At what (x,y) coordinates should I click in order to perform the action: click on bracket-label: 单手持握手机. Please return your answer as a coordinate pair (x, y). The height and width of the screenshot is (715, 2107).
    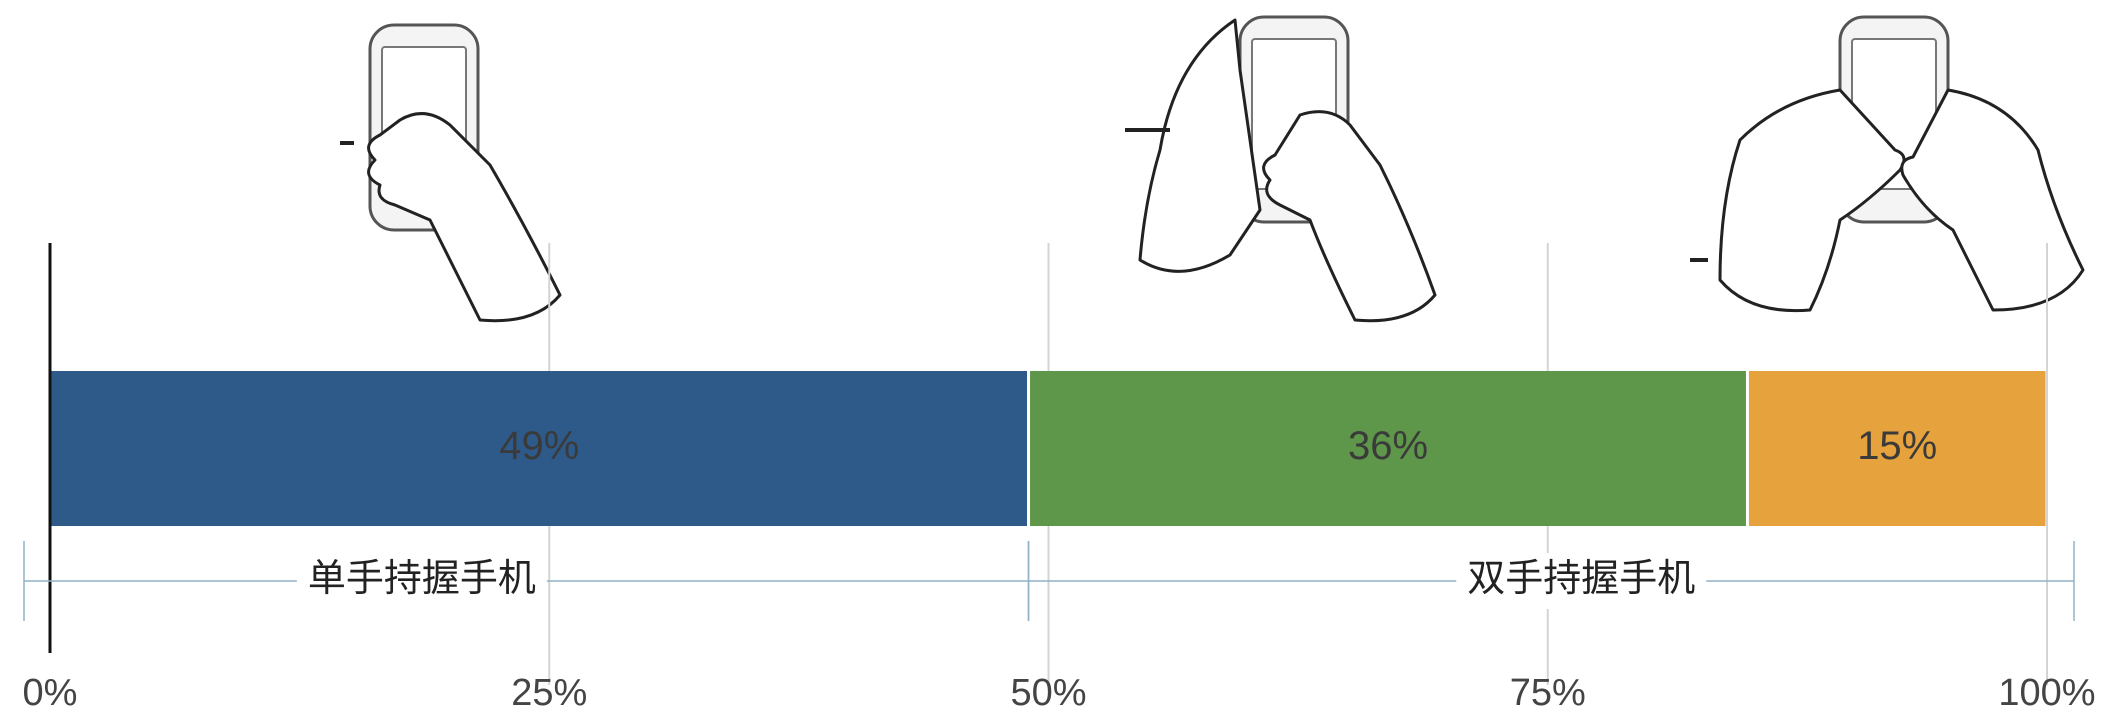
    Looking at the image, I should click on (422, 579).